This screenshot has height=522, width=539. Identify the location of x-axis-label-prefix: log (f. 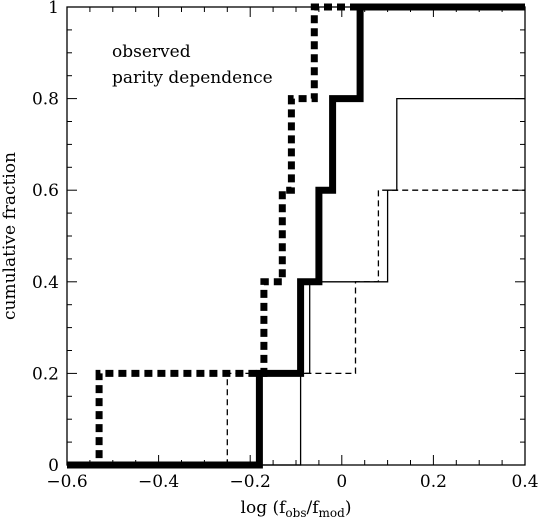
(264, 508).